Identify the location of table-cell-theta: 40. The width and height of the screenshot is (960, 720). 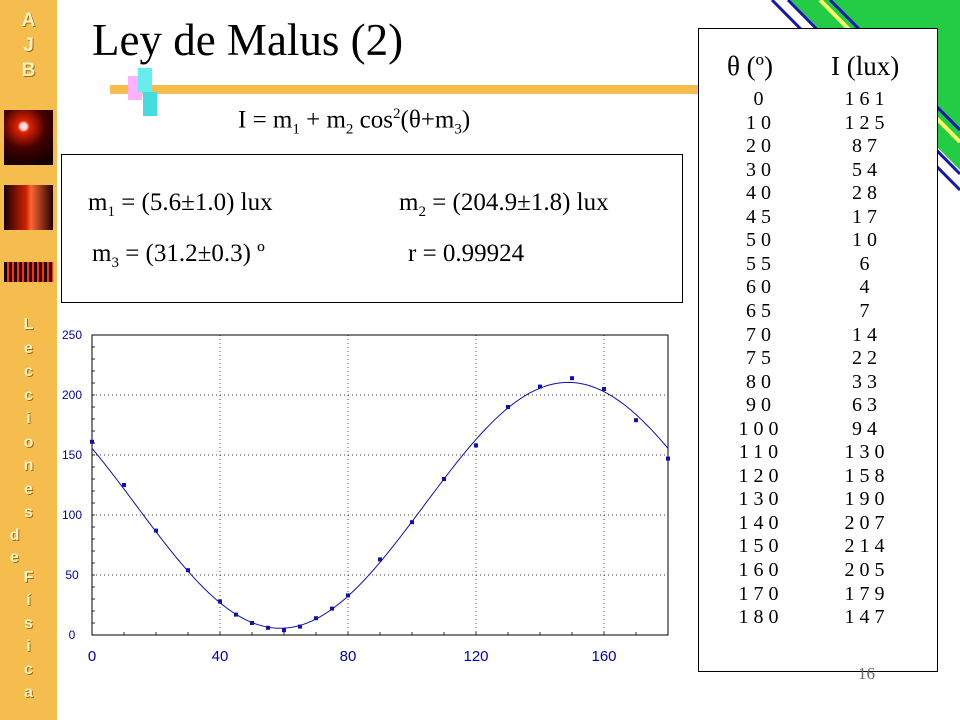
(761, 193).